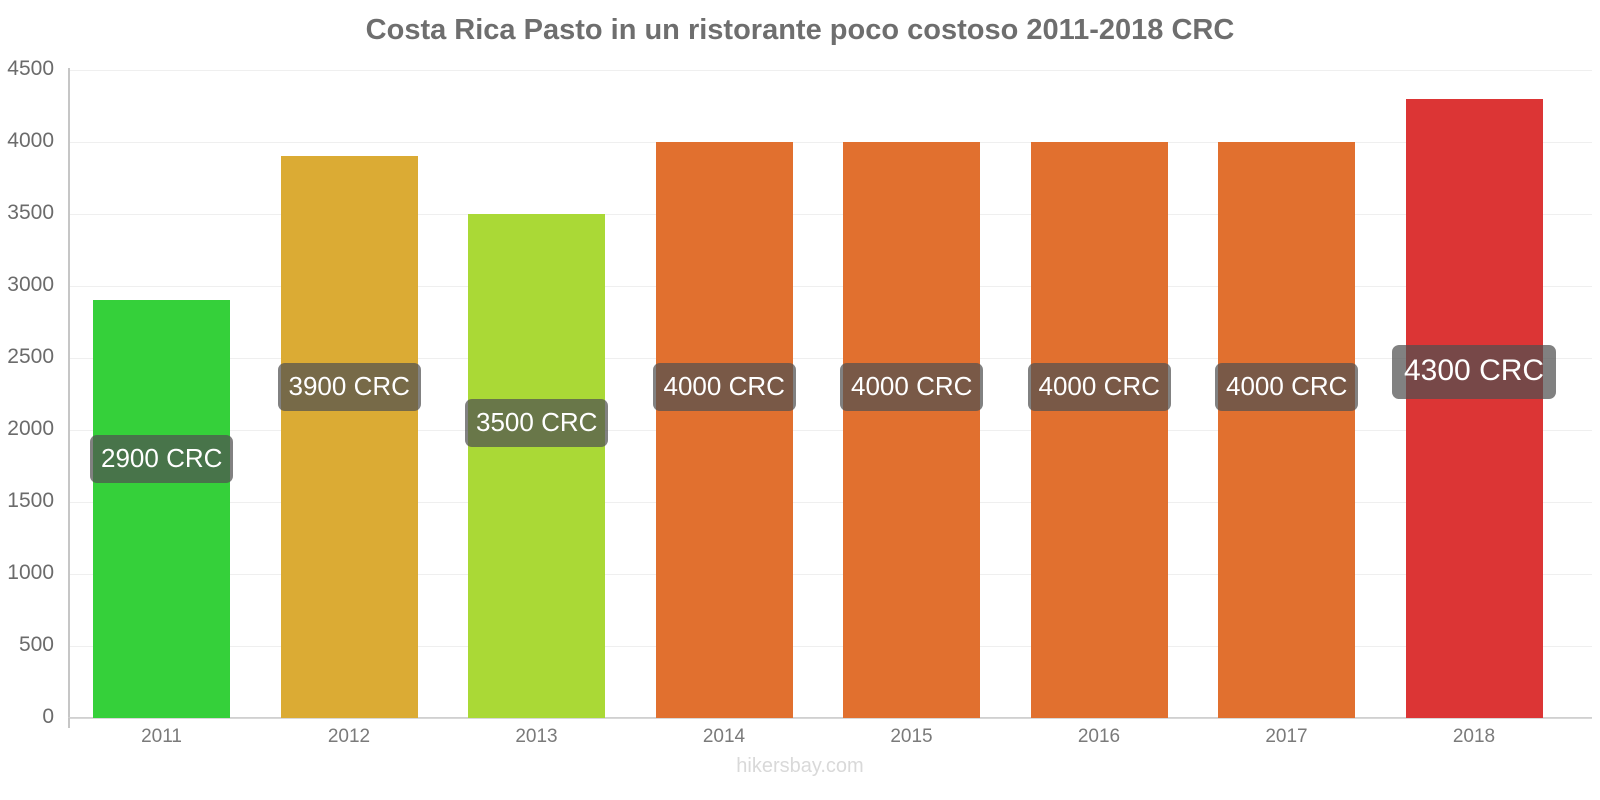  What do you see at coordinates (69, 398) in the screenshot?
I see `y-axis-line` at bounding box center [69, 398].